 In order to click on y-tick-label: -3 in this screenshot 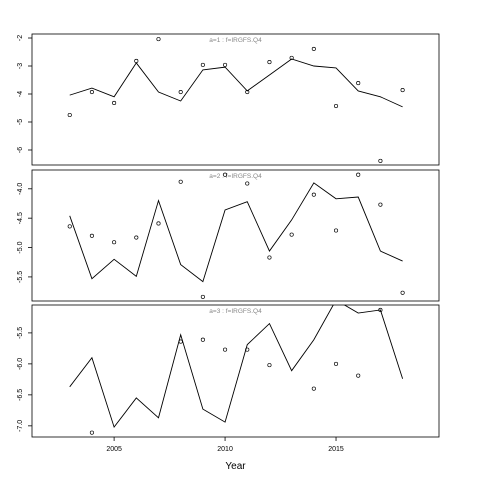, I will do `click(20, 66)`.